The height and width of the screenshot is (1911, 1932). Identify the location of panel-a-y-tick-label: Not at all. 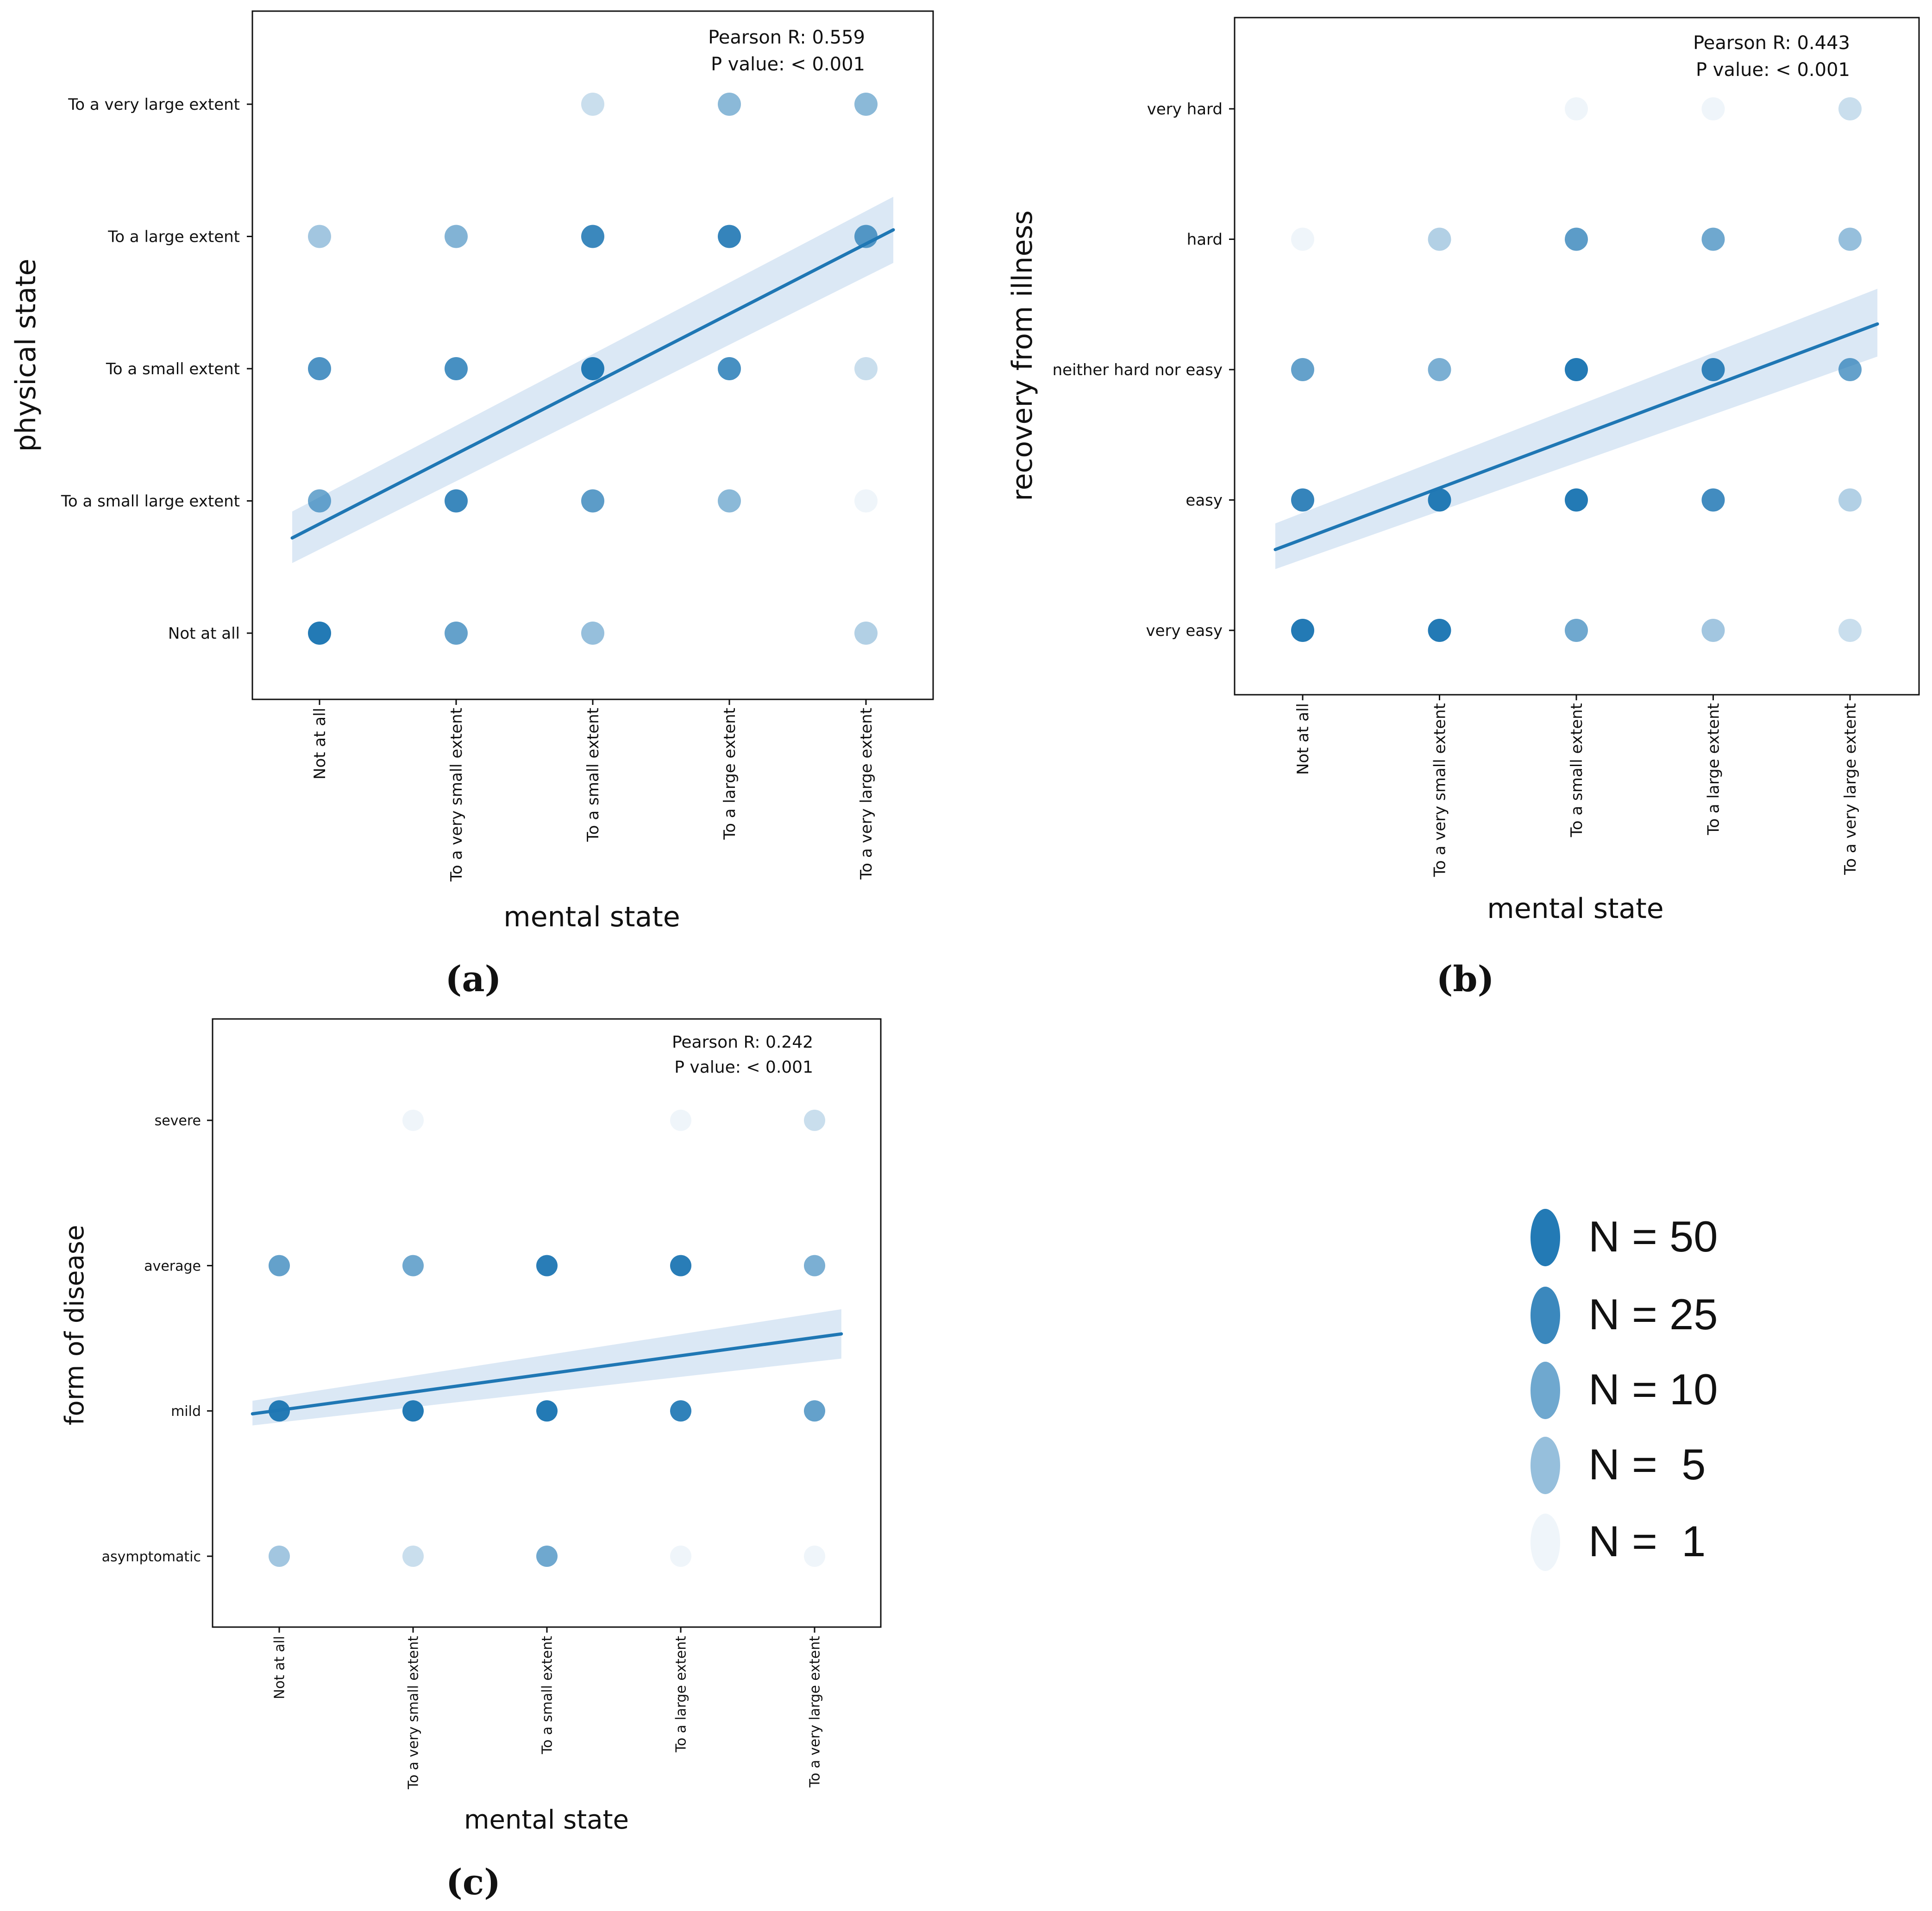
(204, 634).